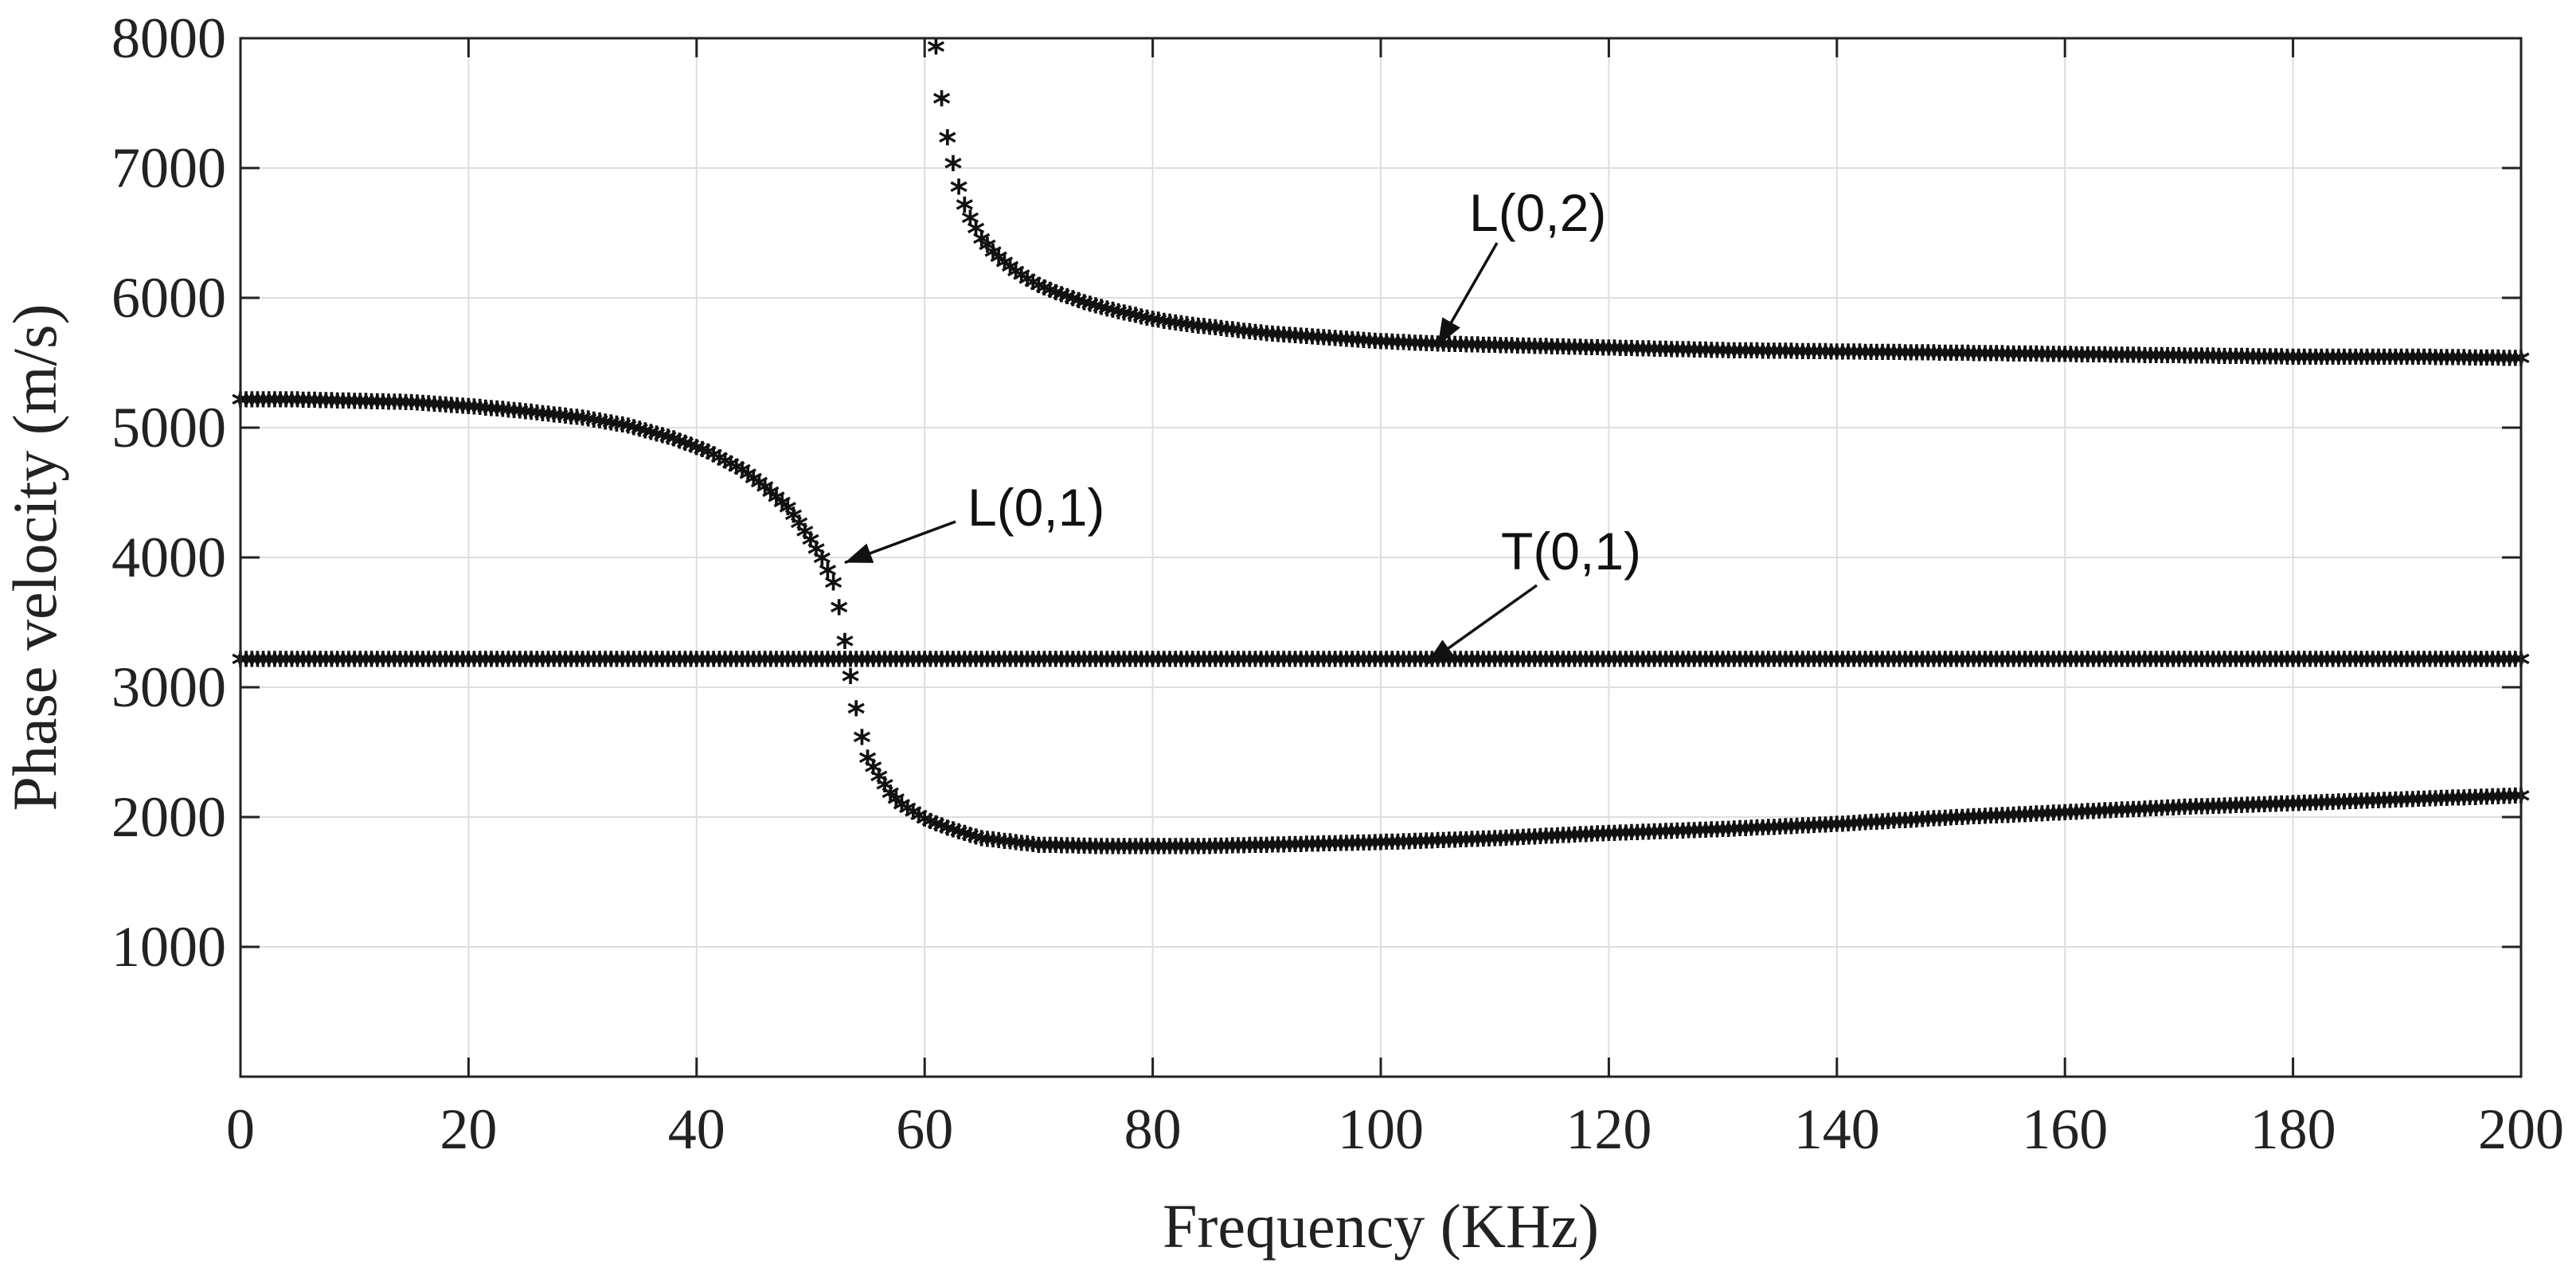 Image resolution: width=2576 pixels, height=1267 pixels. I want to click on x-tick-label: 180, so click(2293, 1129).